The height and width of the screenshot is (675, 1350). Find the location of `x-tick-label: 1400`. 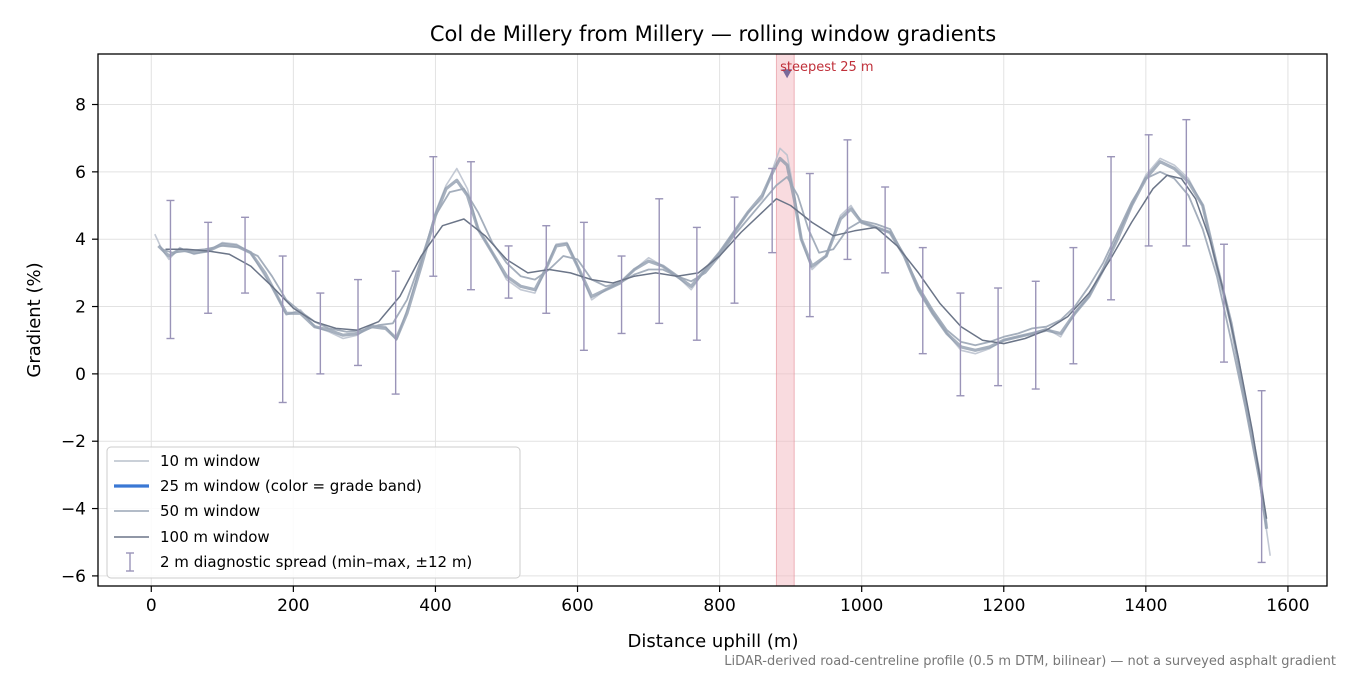

x-tick-label: 1400 is located at coordinates (1145, 606).